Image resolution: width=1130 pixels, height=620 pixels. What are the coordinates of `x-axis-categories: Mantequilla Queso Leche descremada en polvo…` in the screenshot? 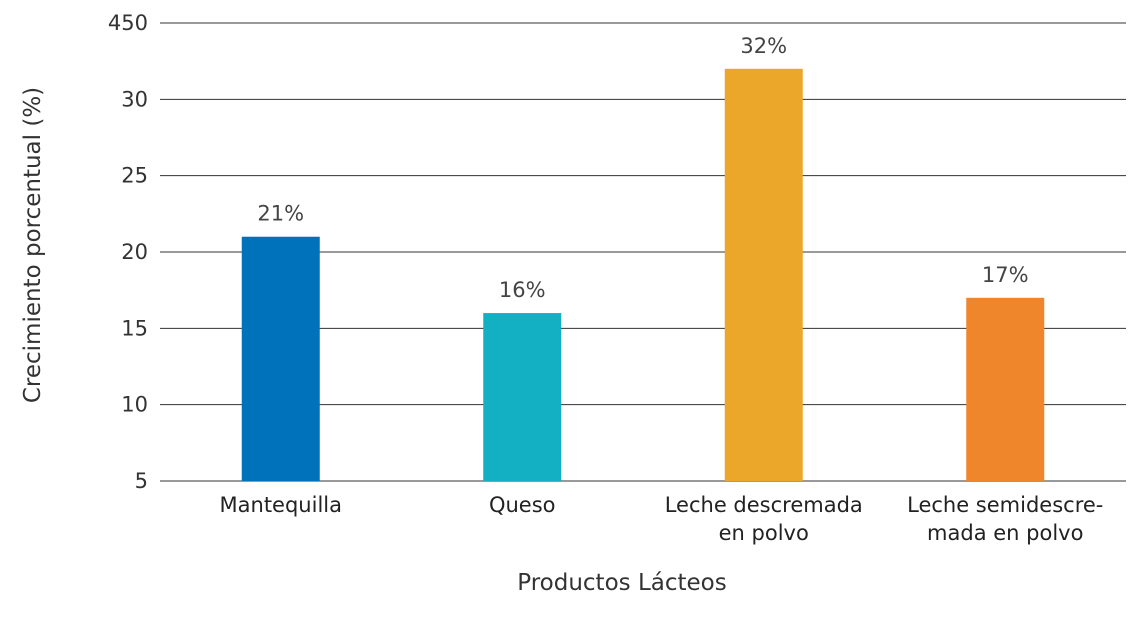 It's located at (662, 519).